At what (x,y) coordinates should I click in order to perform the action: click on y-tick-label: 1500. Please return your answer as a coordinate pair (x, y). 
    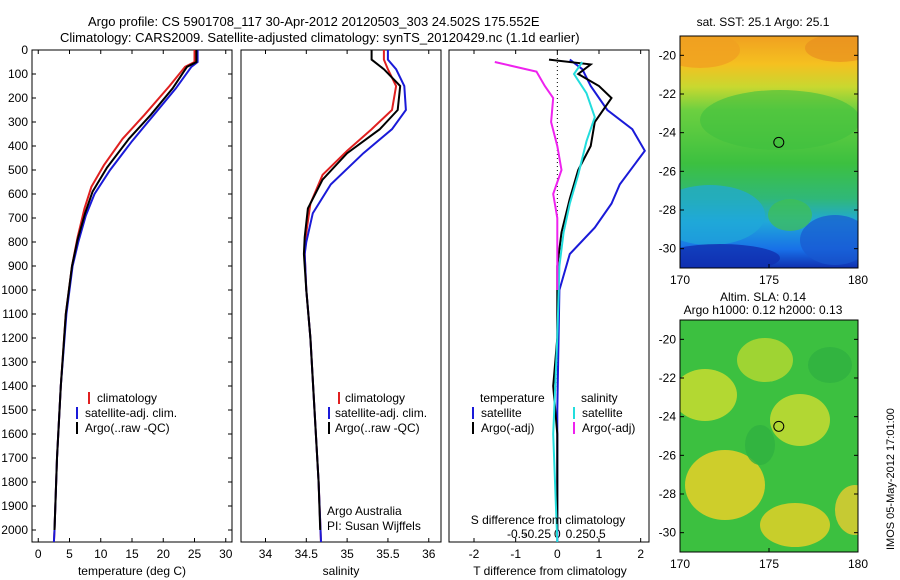
    Looking at the image, I should click on (14, 410).